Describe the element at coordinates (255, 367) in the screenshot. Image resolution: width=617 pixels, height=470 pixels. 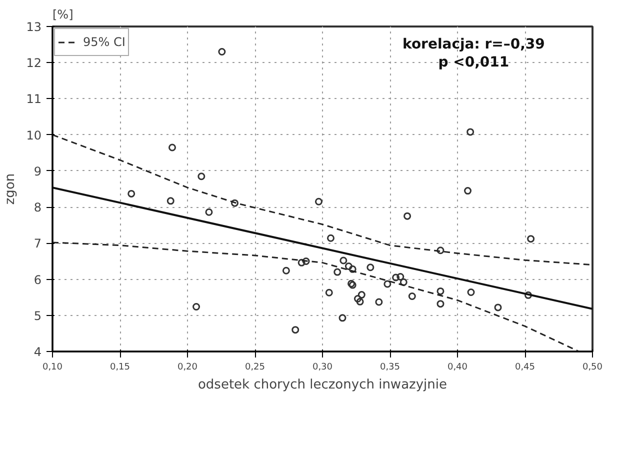
I see `x-tick-label: 0,25` at that location.